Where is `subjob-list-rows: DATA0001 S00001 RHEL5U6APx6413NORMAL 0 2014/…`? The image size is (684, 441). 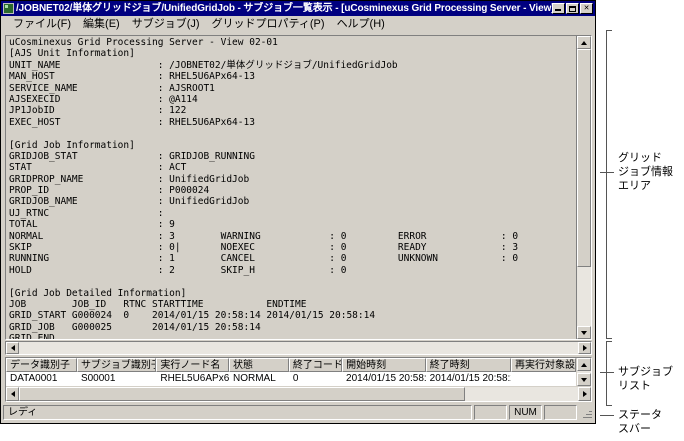
subjob-list-rows: DATA0001 S00001 RHEL5U6APx6413NORMAL 0 2014/… is located at coordinates (291, 379).